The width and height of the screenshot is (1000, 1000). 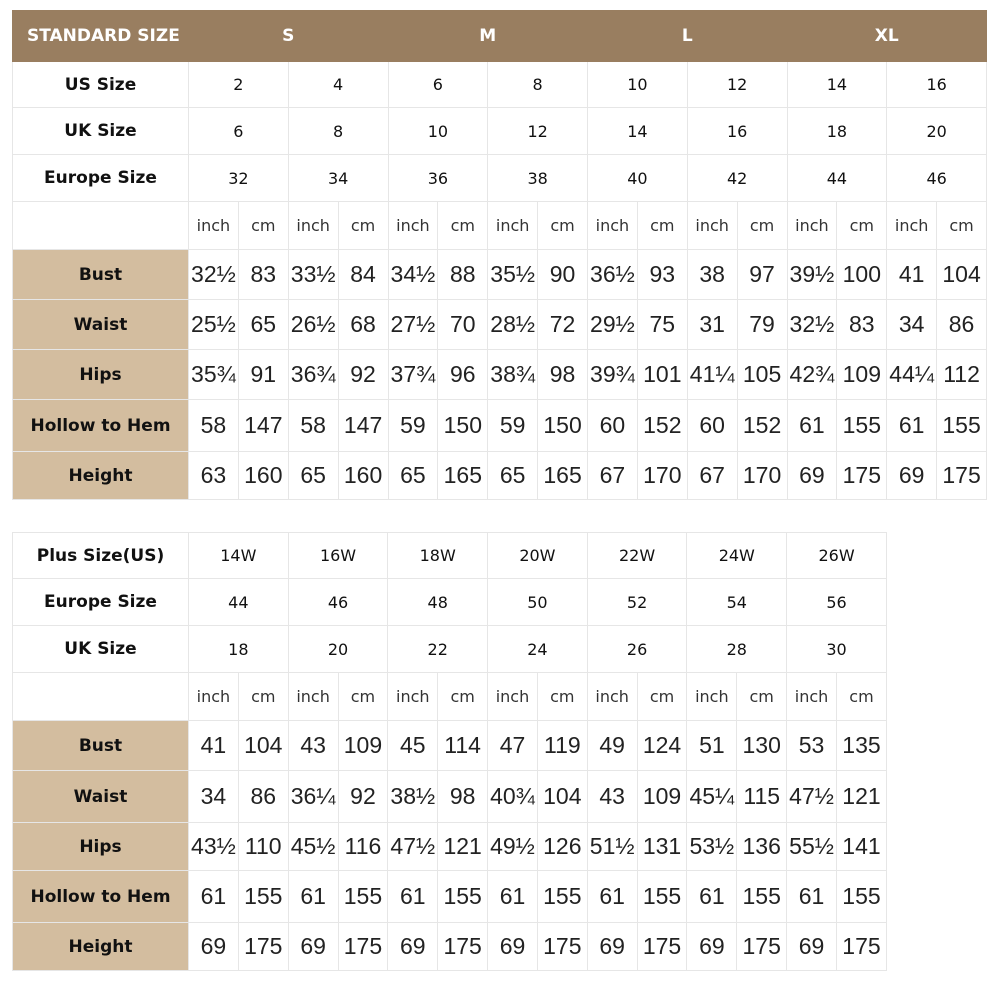 I want to click on measure-cell: 160, so click(x=363, y=475).